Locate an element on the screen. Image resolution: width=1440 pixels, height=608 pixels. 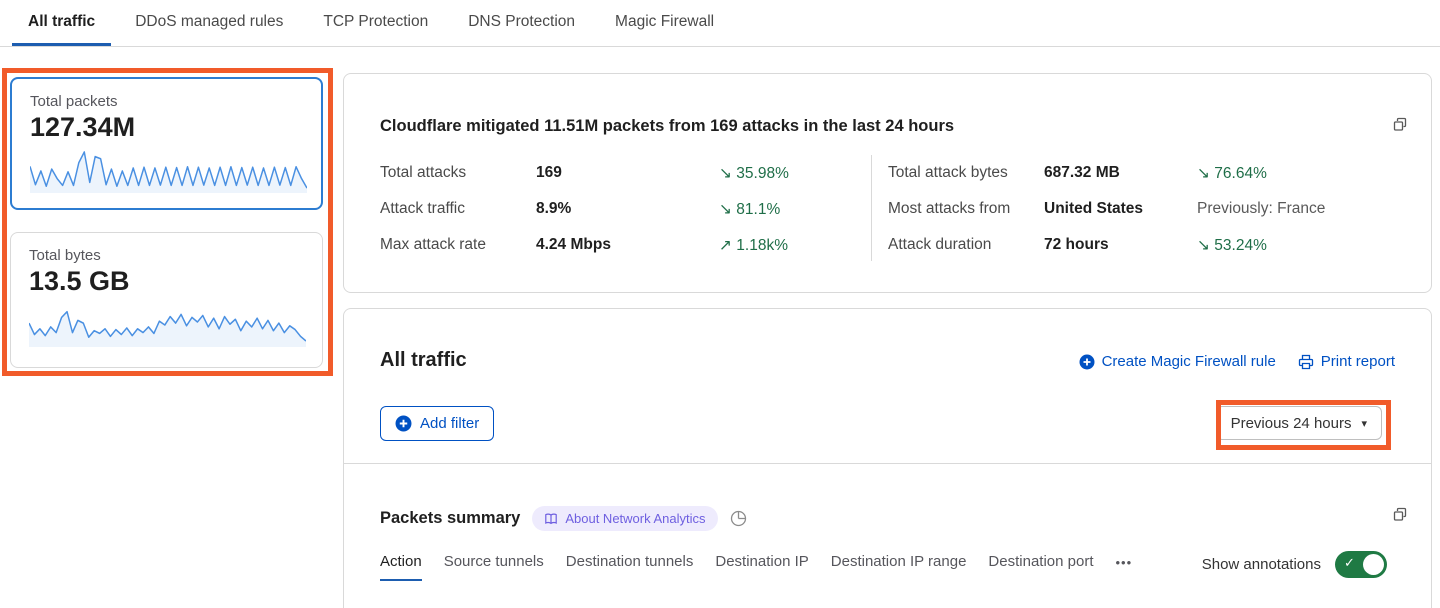
add-filter-button: Add filter is located at coordinates (437, 423).